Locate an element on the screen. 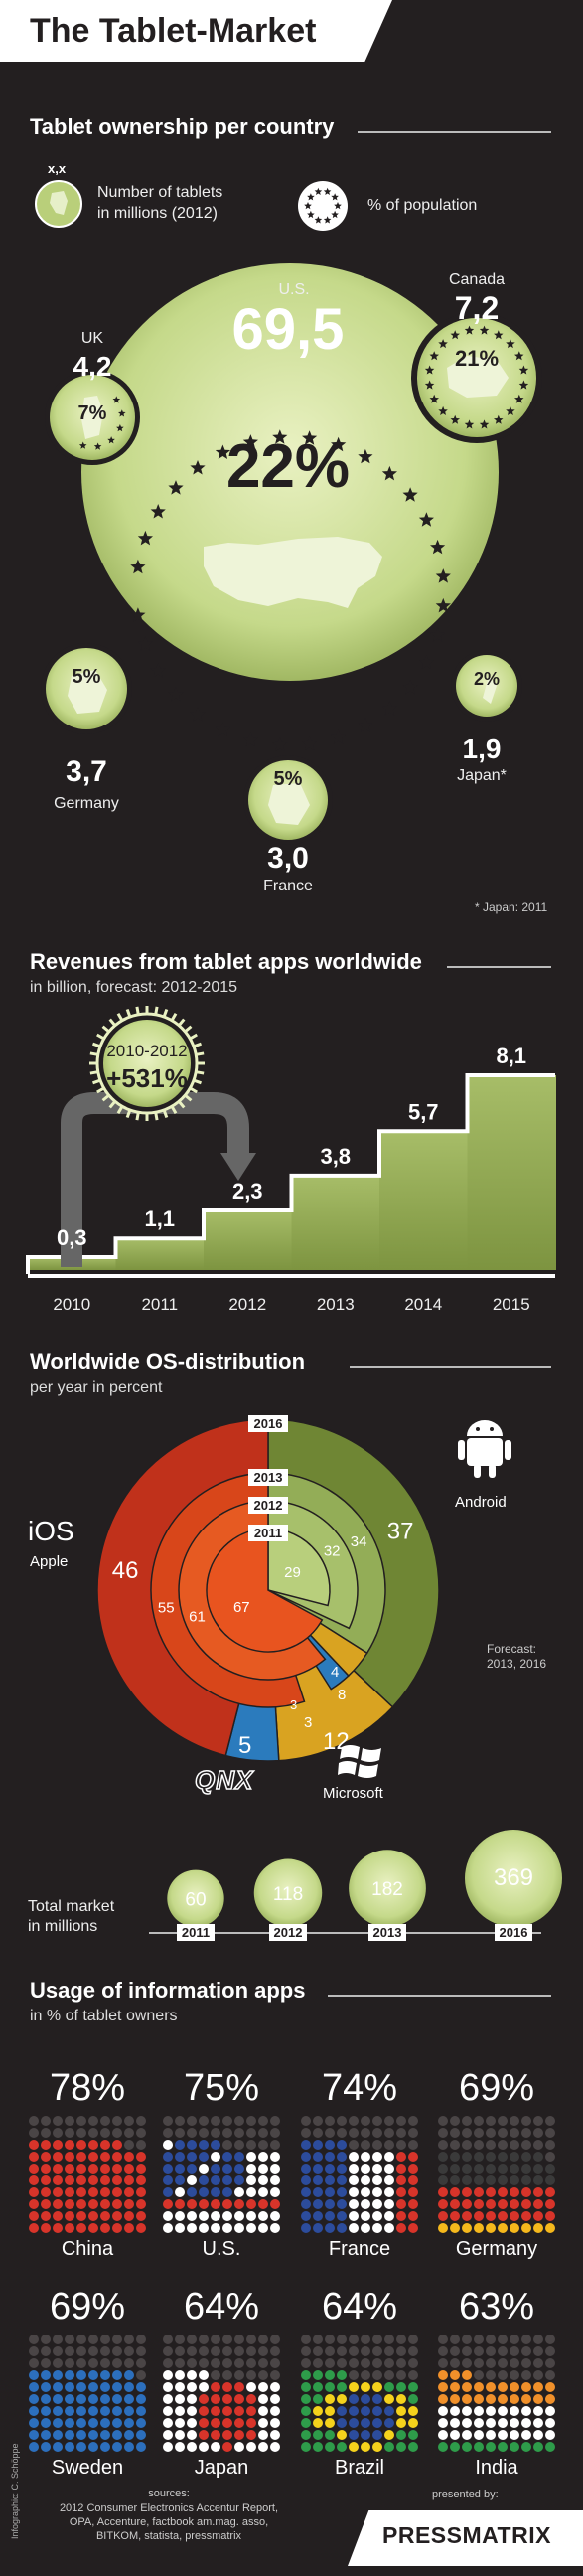  ios-value-2012: 61 is located at coordinates (197, 1617).